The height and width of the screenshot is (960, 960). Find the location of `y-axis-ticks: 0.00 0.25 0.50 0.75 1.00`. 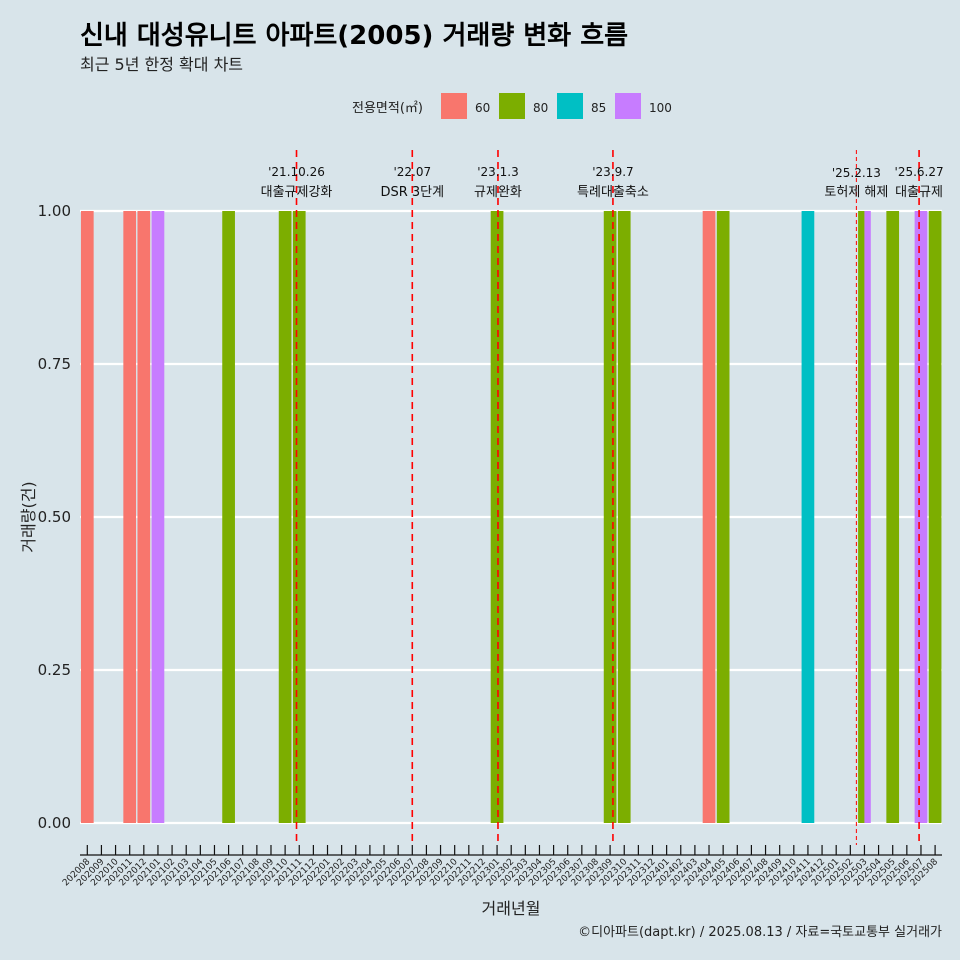

y-axis-ticks: 0.00 0.25 0.50 0.75 1.00 is located at coordinates (54, 517).